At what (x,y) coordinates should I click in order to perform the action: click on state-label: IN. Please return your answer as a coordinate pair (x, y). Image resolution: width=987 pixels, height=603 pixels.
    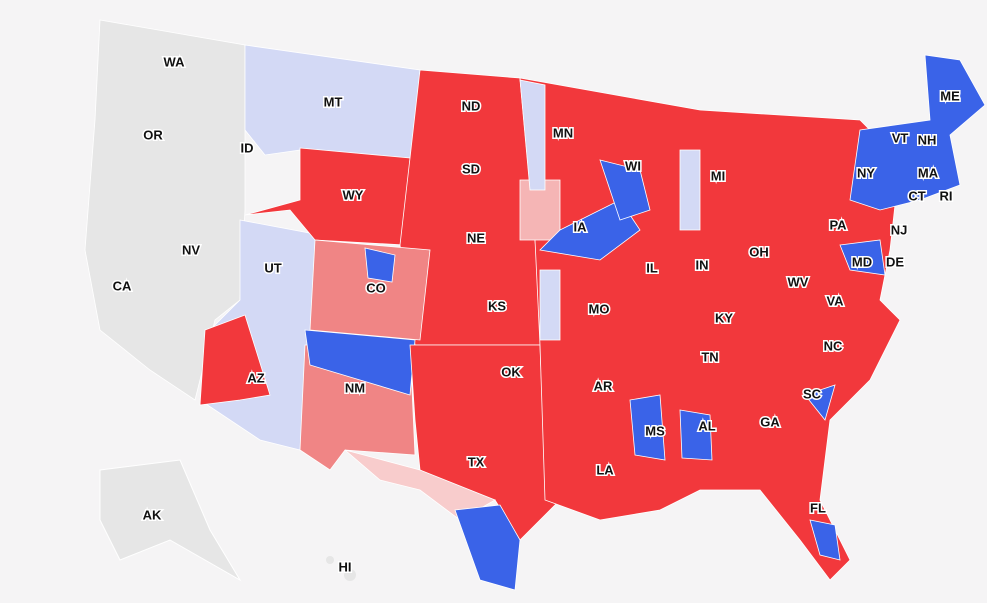
    Looking at the image, I should click on (702, 264).